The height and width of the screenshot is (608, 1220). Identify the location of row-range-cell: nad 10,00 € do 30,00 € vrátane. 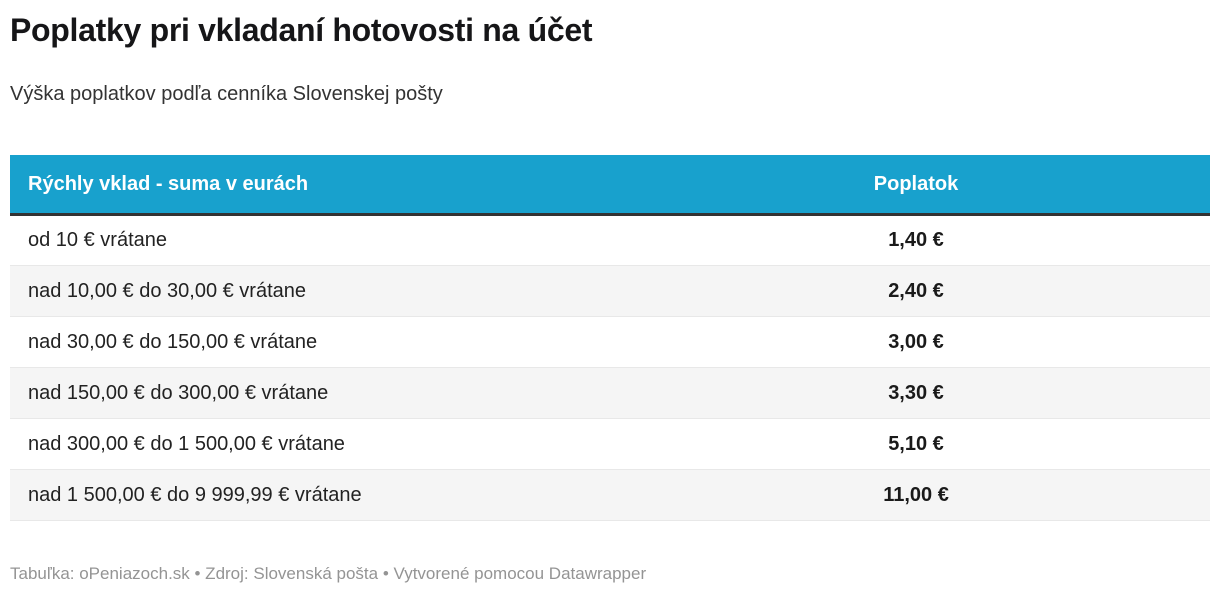
(316, 291).